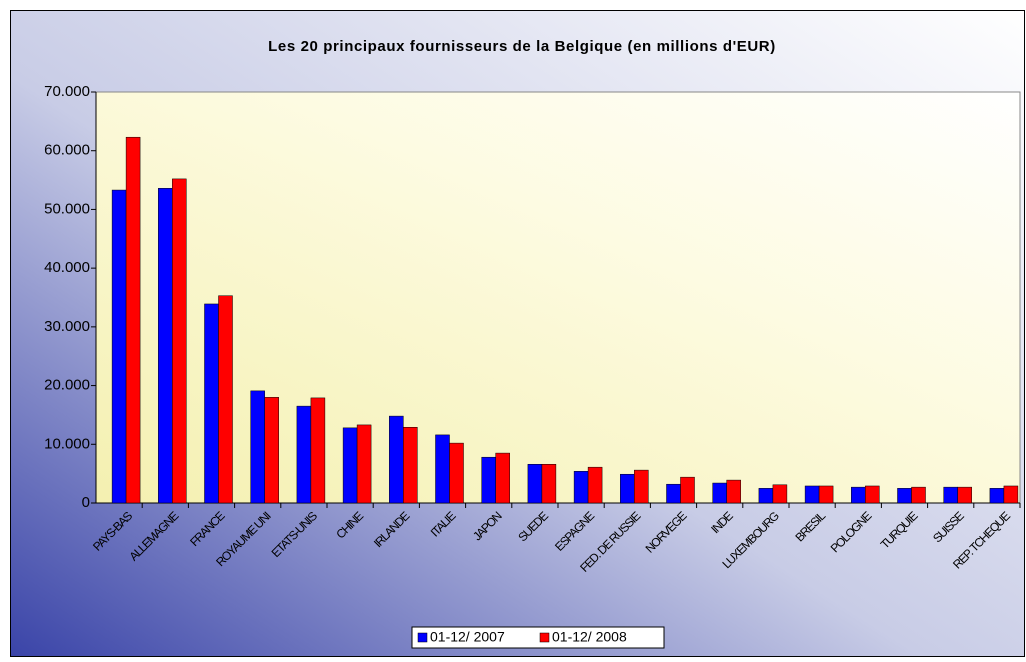 Image resolution: width=1026 pixels, height=662 pixels. I want to click on legend-label: 01-12/ 2007, so click(467, 637).